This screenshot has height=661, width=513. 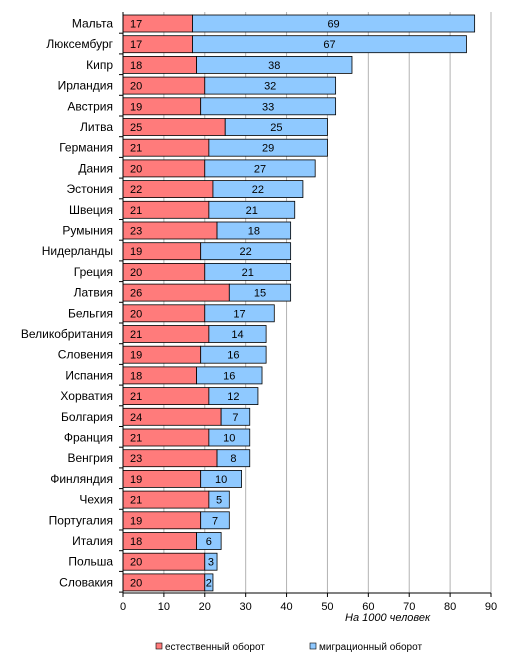 I want to click on data-label-migration: 29, so click(x=268, y=149).